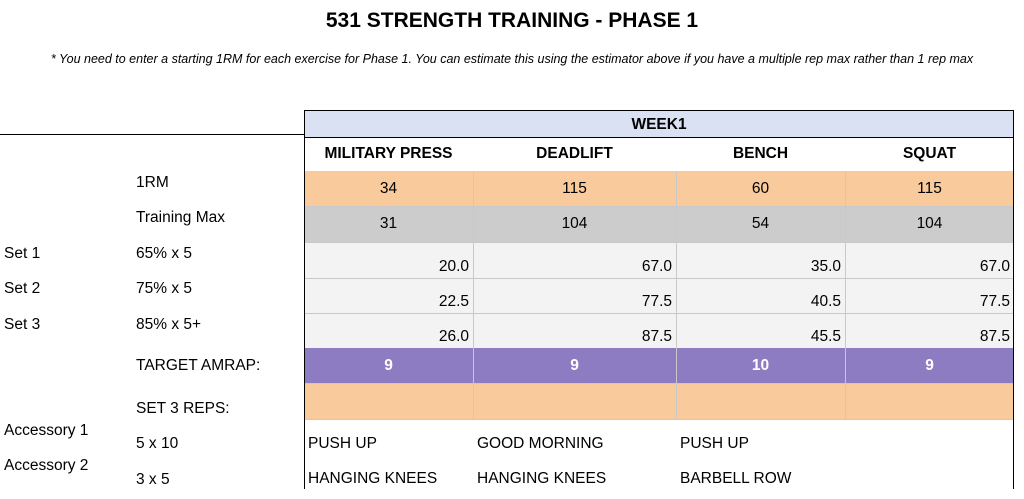  Describe the element at coordinates (164, 253) in the screenshot. I see `row-label-set1-scheme: 65% x 5` at that location.